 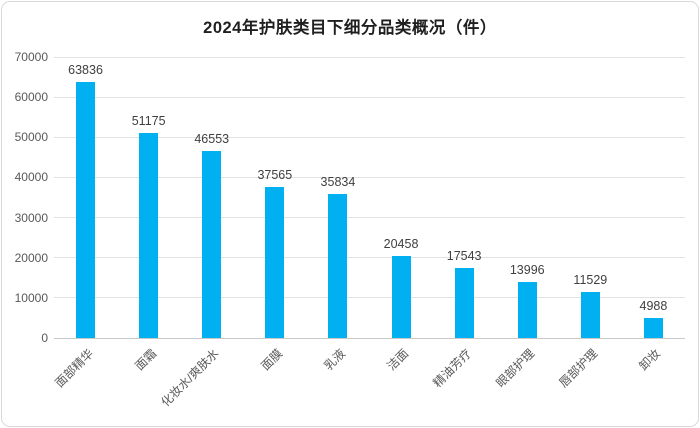 What do you see at coordinates (275, 175) in the screenshot?
I see `bar-value-label: 37565` at bounding box center [275, 175].